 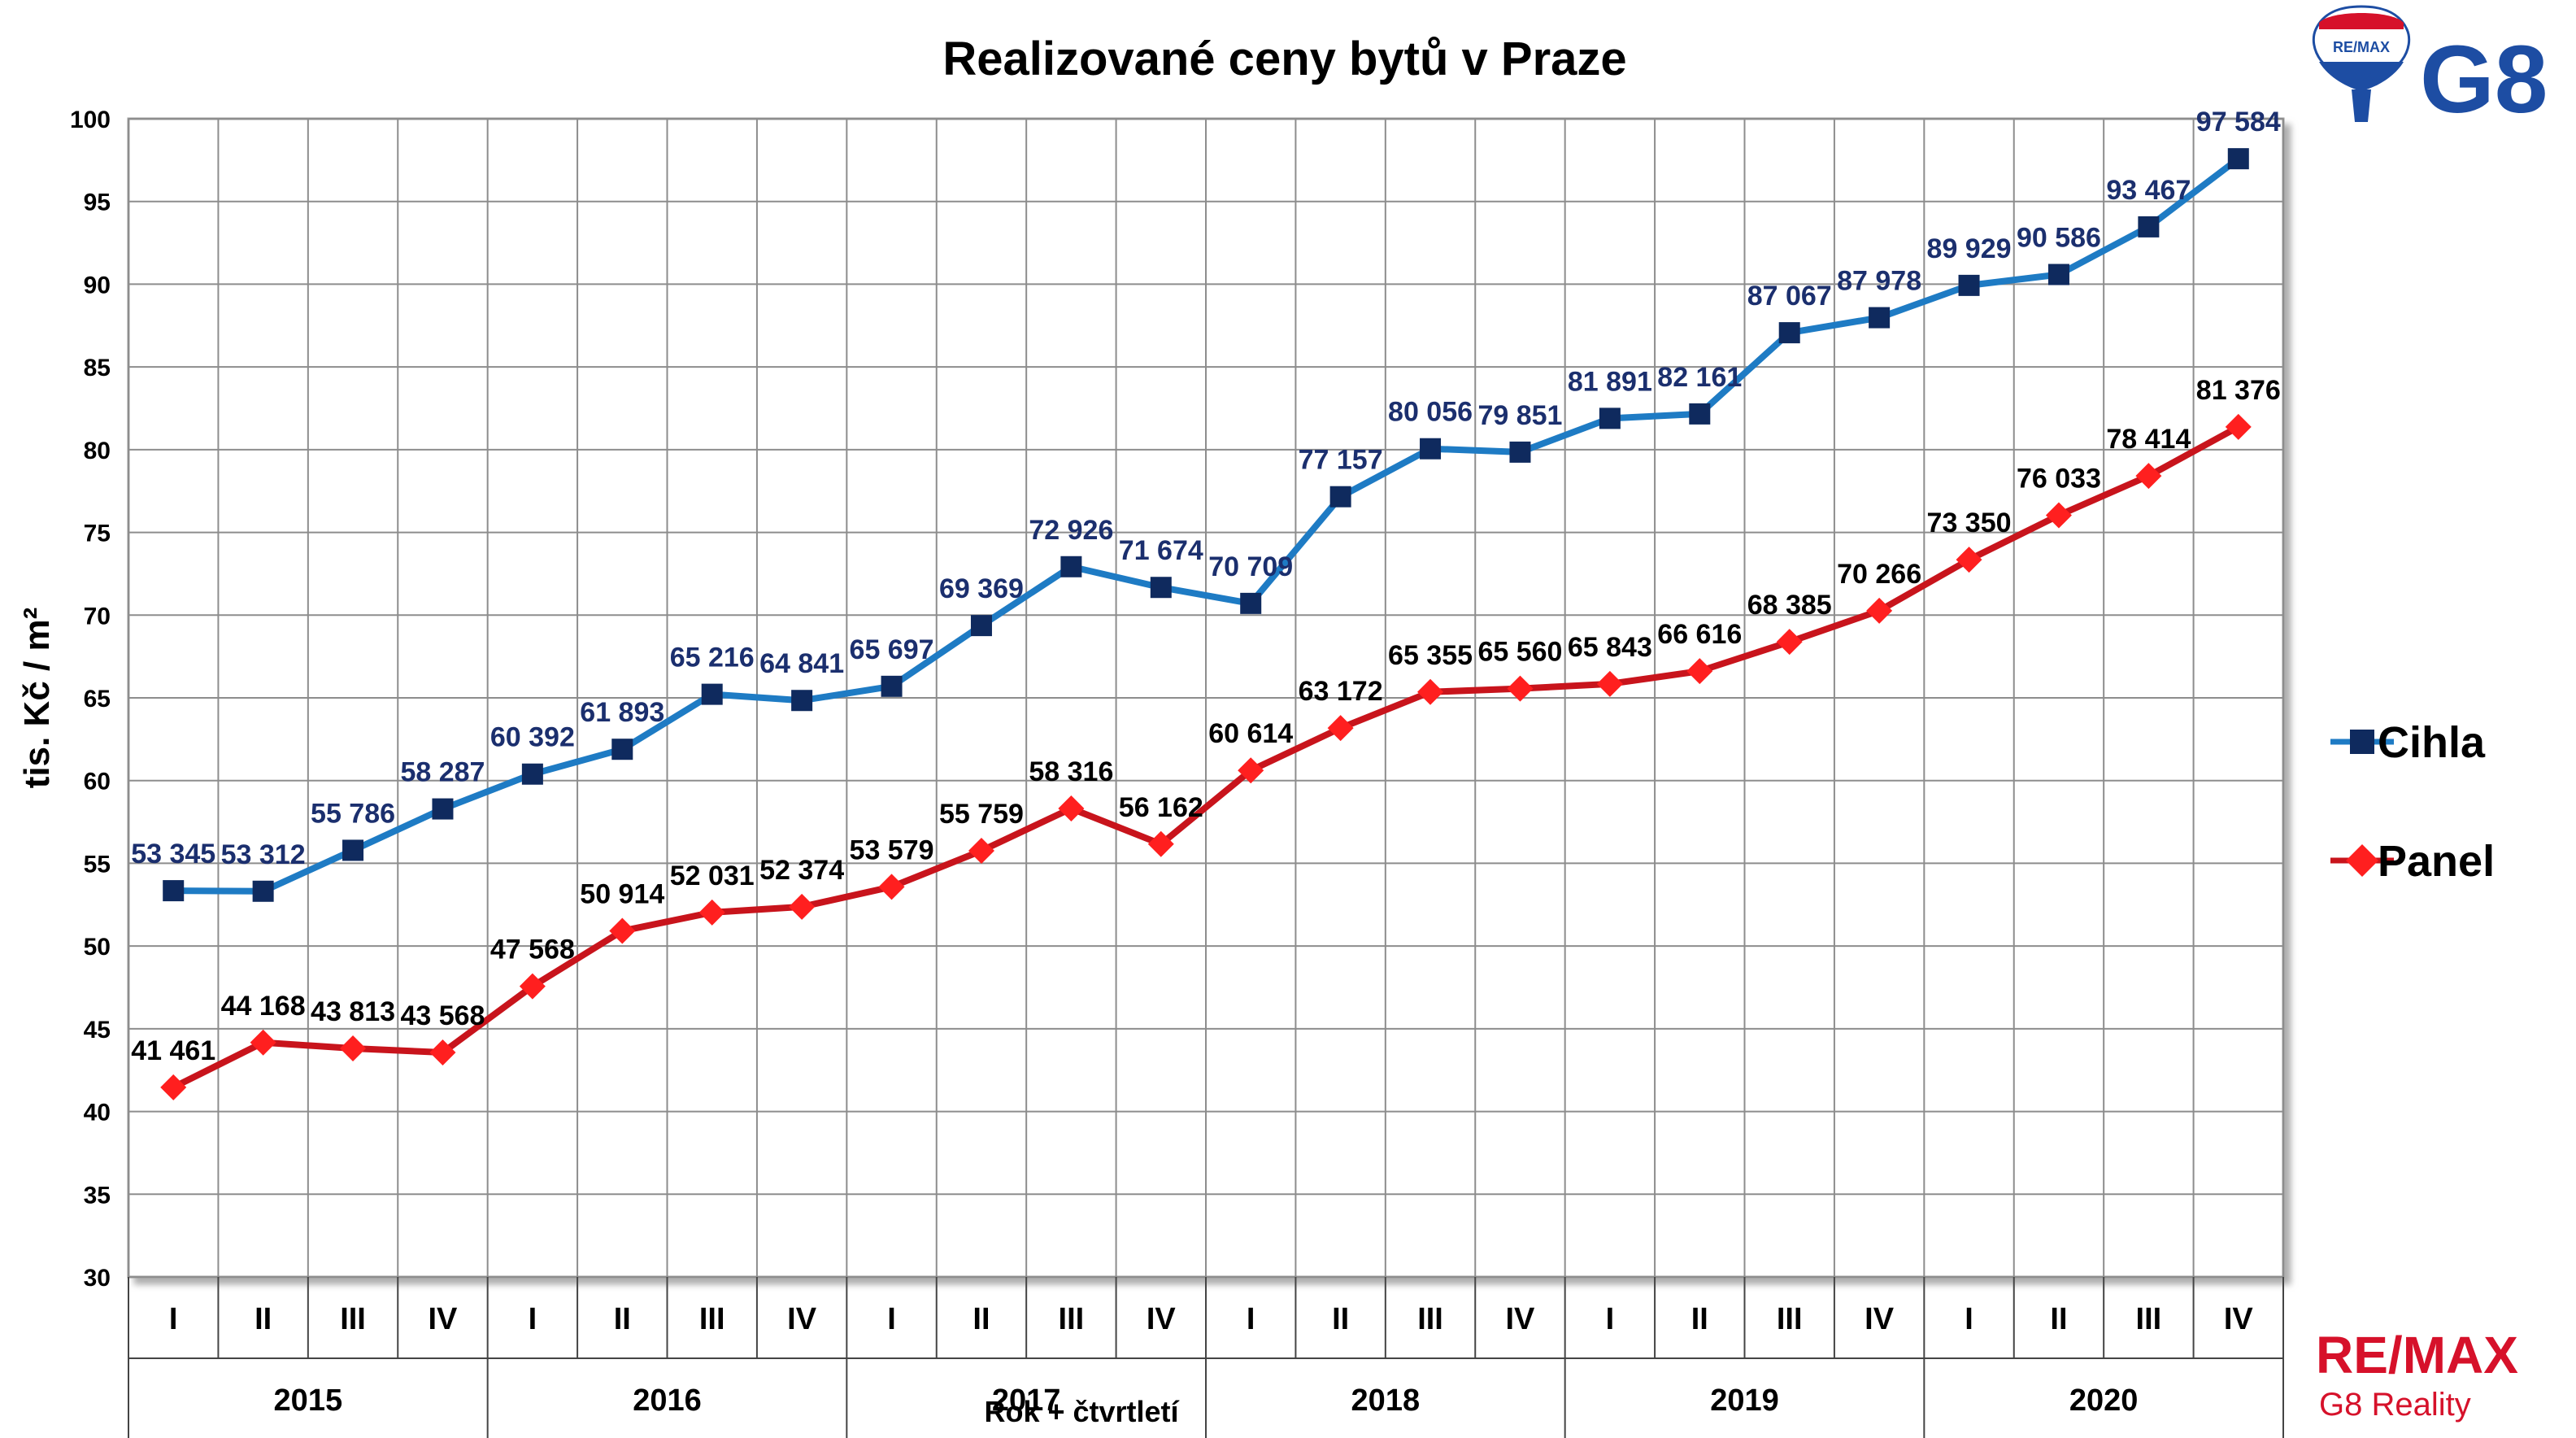 What do you see at coordinates (309, 1401) in the screenshot?
I see `year-label: 2015` at bounding box center [309, 1401].